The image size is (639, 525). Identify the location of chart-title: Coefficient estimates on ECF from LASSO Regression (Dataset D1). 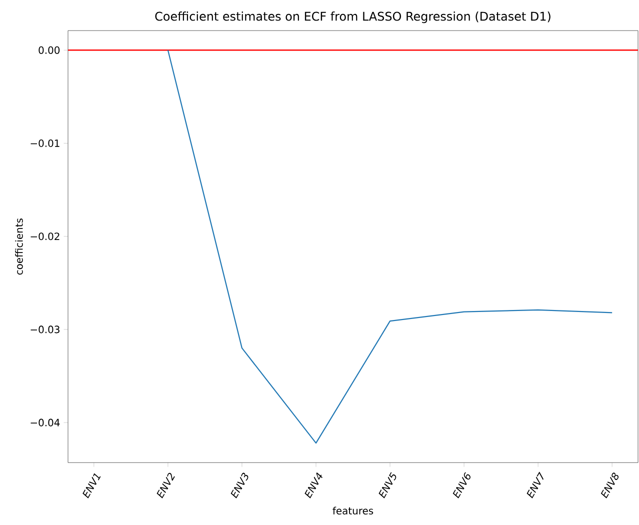
(352, 18).